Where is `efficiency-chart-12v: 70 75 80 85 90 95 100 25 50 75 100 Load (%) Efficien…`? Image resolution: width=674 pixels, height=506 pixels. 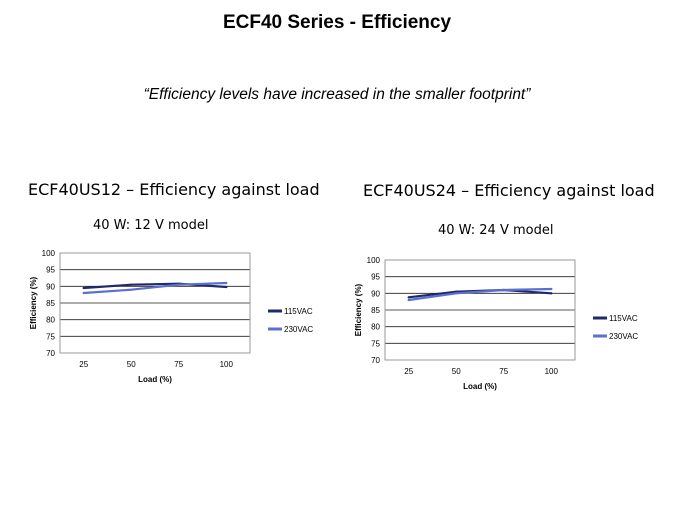
efficiency-chart-12v: 70 75 80 85 90 95 100 25 50 75 100 Load (%) Efficien… is located at coordinates (171, 316).